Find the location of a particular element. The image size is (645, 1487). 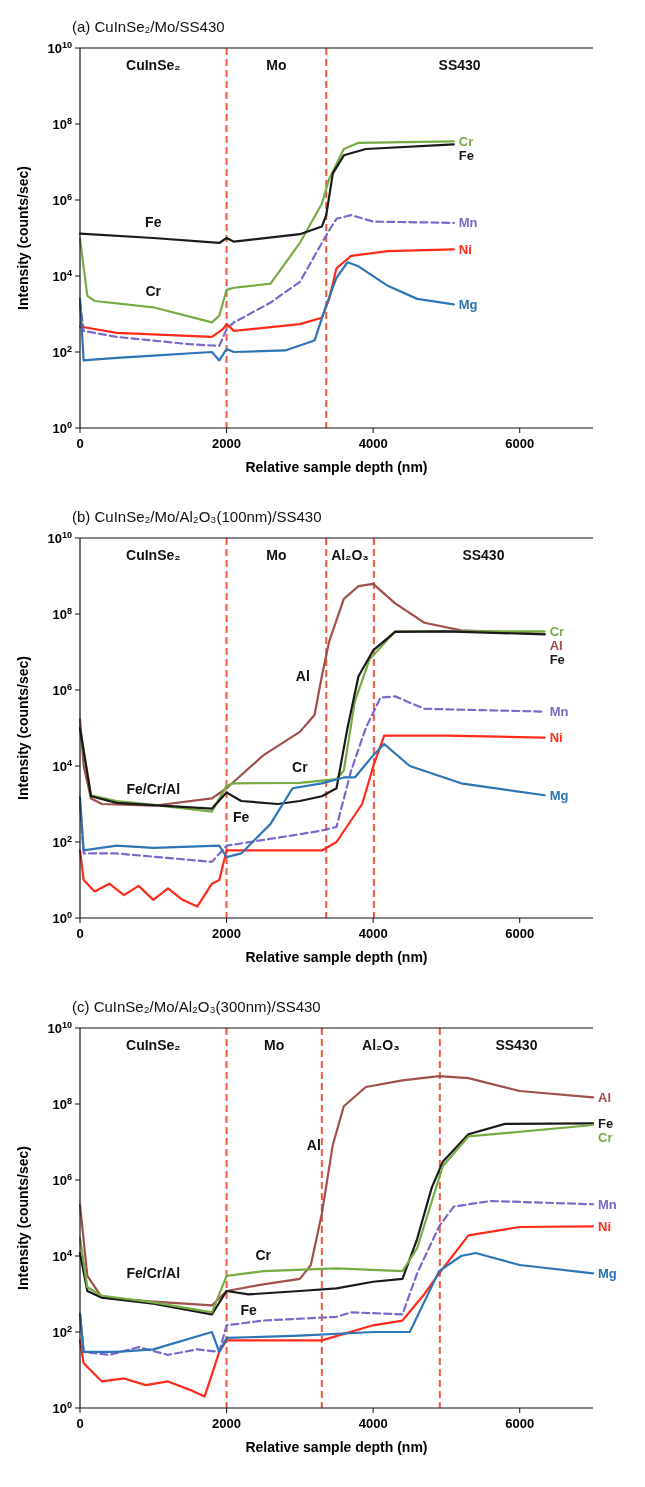

chart-title: (b) CuInSe₂/Mo/Al₂O₃(100nm)/SS430 is located at coordinates (197, 516).